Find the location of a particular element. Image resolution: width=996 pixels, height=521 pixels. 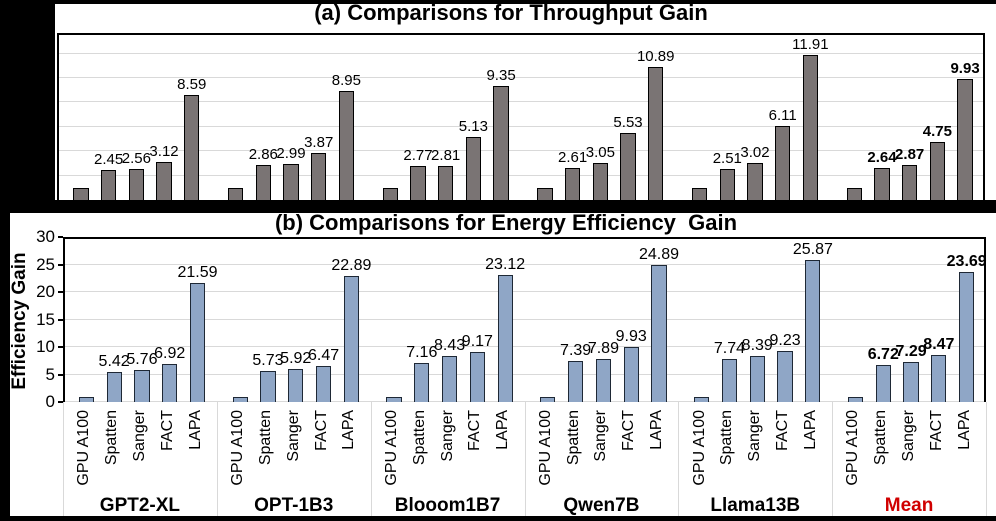

bar-value-label: 7.89 is located at coordinates (603, 348).